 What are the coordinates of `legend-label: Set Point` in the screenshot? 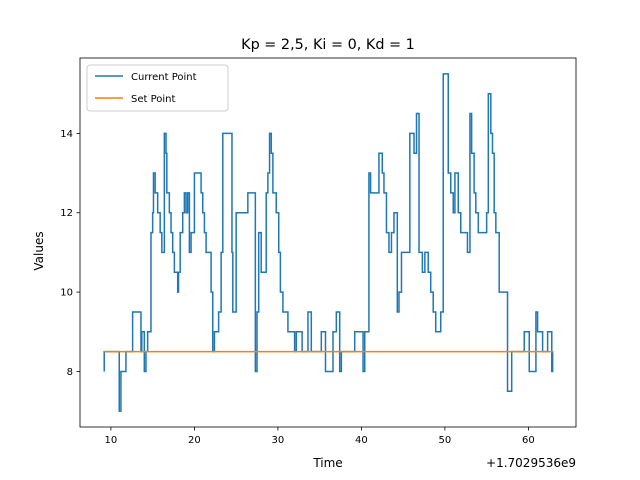 It's located at (153, 99).